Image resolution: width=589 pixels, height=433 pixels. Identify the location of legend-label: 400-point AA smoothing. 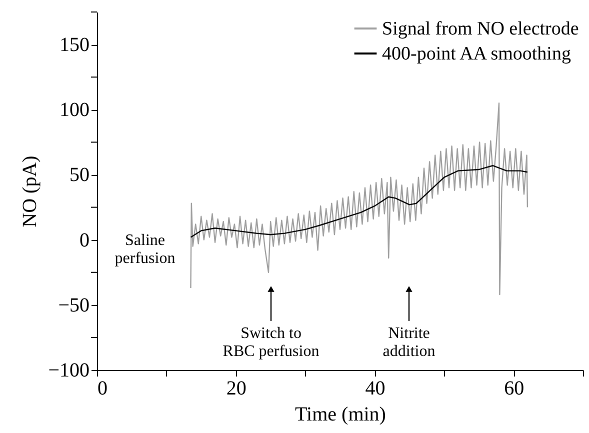
(477, 54).